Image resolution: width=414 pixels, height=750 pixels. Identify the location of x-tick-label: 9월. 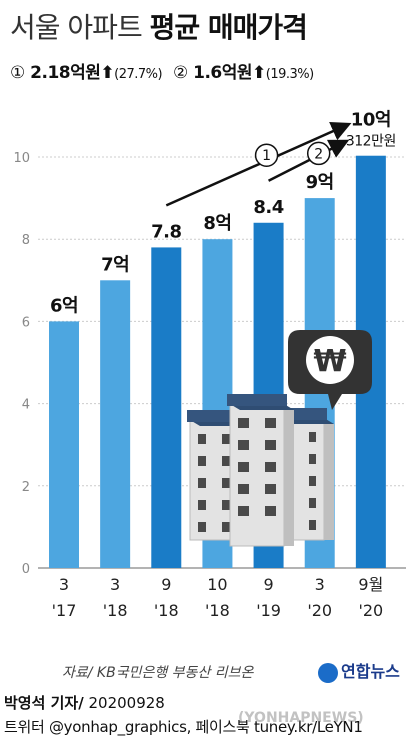
(370, 584).